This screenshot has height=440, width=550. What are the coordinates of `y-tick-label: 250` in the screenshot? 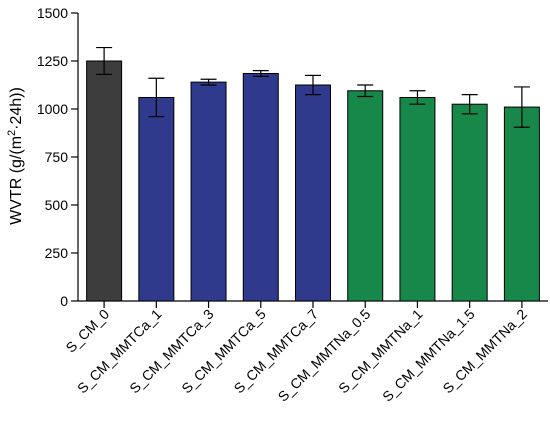 It's located at (57, 253).